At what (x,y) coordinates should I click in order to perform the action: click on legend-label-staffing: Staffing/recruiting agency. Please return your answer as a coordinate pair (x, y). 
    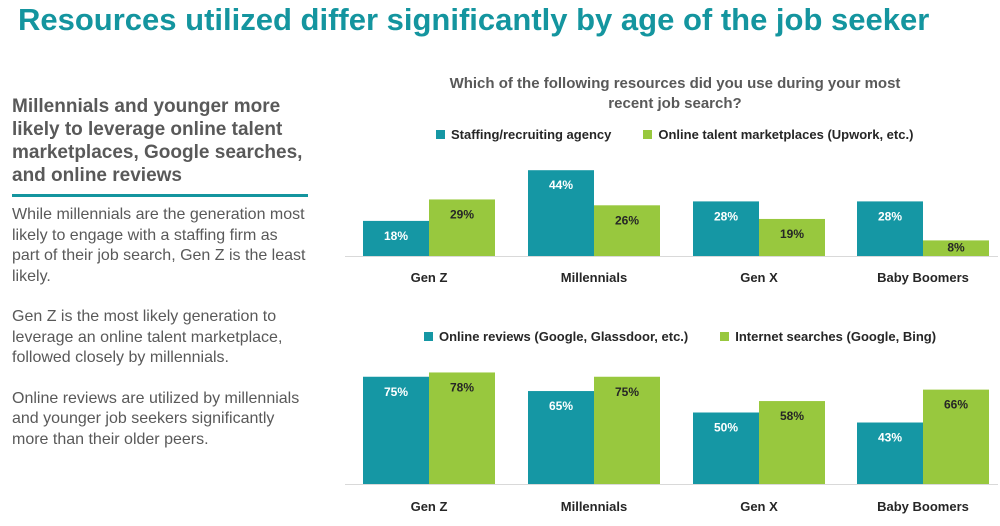
    Looking at the image, I should click on (531, 134).